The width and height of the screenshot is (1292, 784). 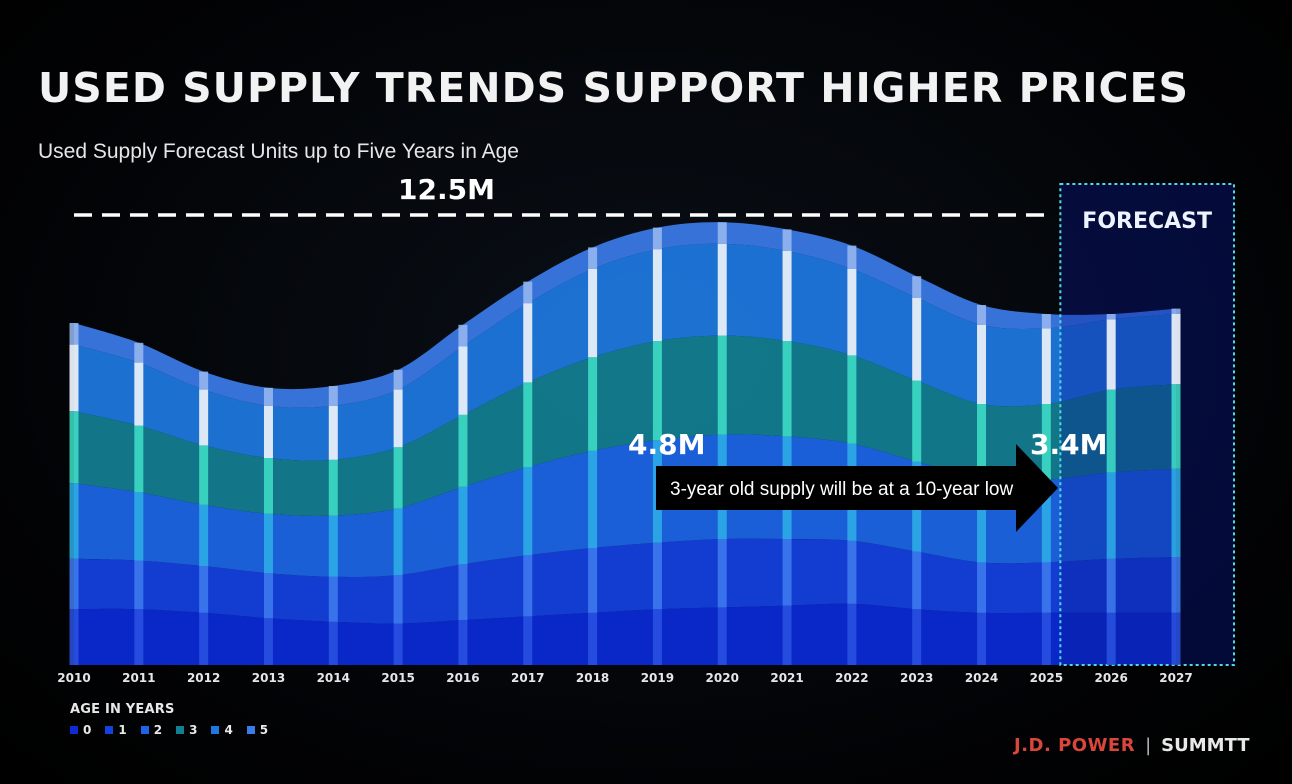 I want to click on reference-label: 12.5M, so click(x=446, y=189).